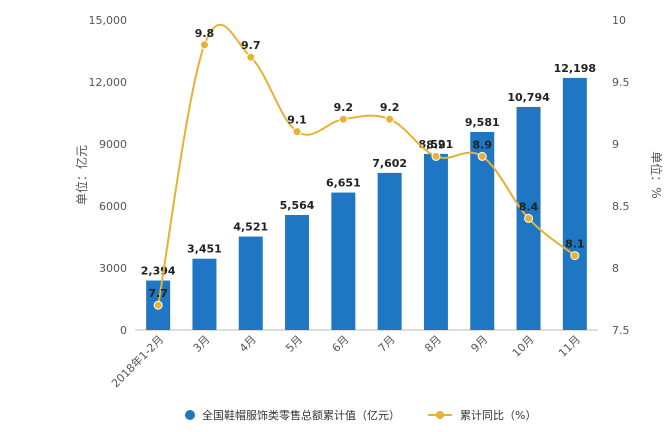 The image size is (670, 432). Describe the element at coordinates (440, 415) in the screenshot. I see `legend-line-dot` at that location.